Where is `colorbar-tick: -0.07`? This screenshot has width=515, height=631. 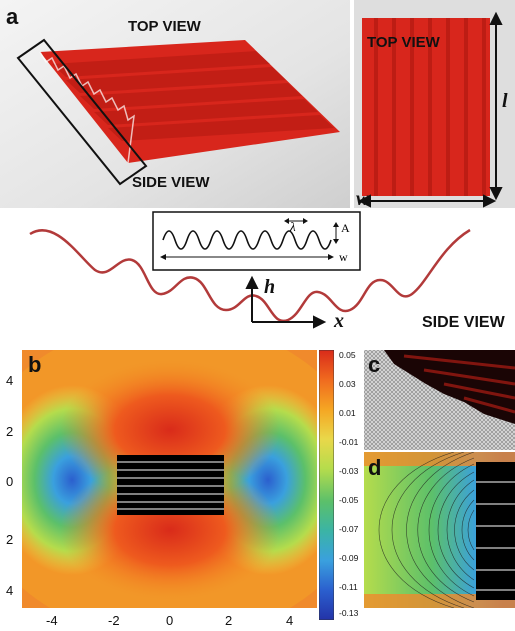 colorbar-tick: -0.07 is located at coordinates (349, 529).